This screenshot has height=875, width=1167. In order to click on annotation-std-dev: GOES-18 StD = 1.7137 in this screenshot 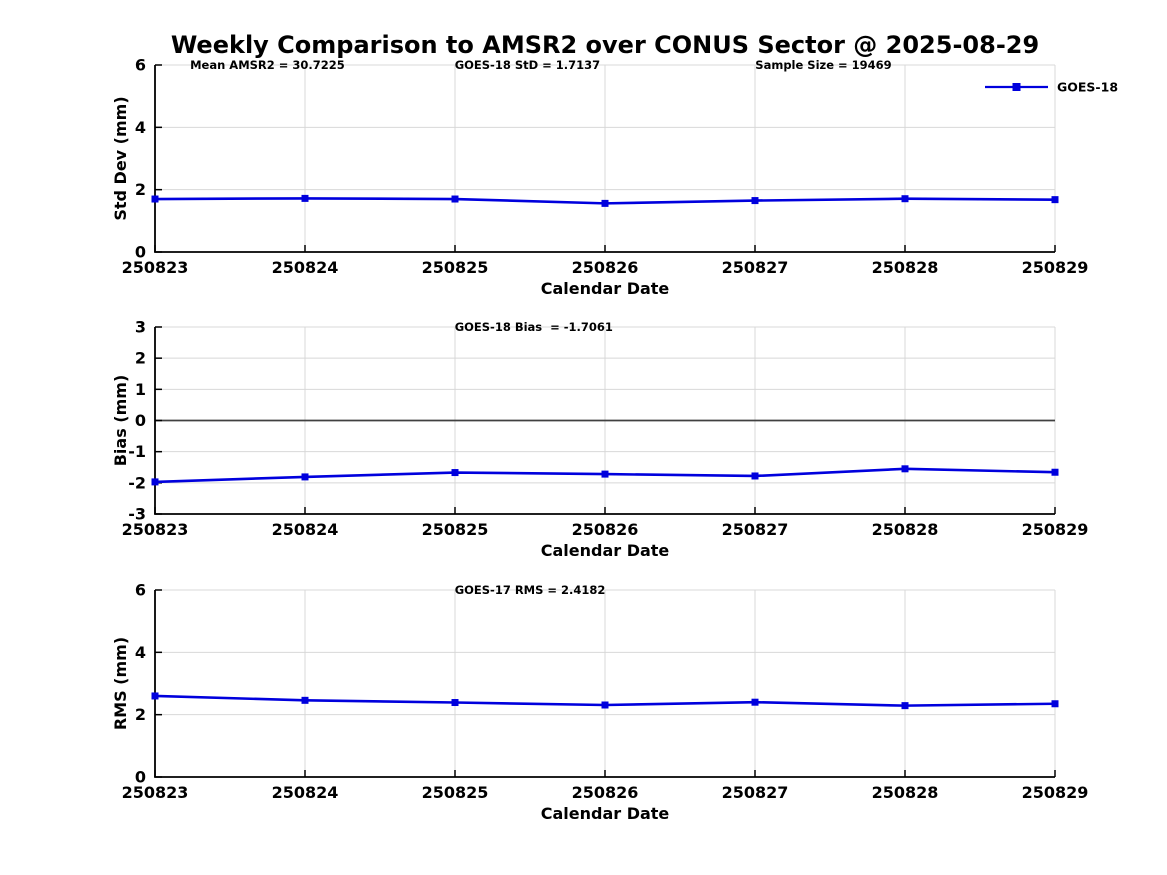, I will do `click(527, 65)`.